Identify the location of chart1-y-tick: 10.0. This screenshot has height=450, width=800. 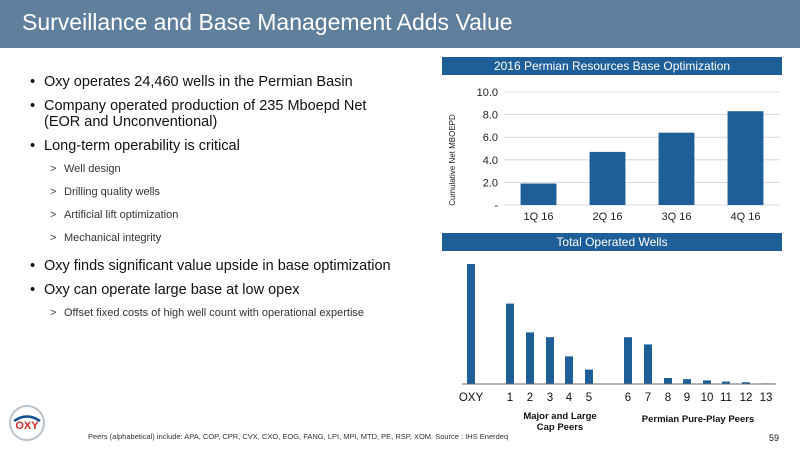
(487, 93).